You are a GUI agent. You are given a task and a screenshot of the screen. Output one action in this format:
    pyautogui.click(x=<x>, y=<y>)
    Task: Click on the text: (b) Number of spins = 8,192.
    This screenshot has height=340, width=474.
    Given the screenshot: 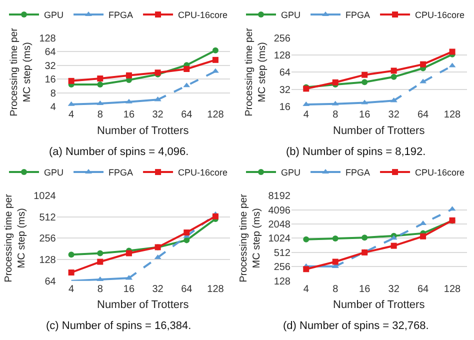 What is the action you would take?
    pyautogui.click(x=356, y=152)
    